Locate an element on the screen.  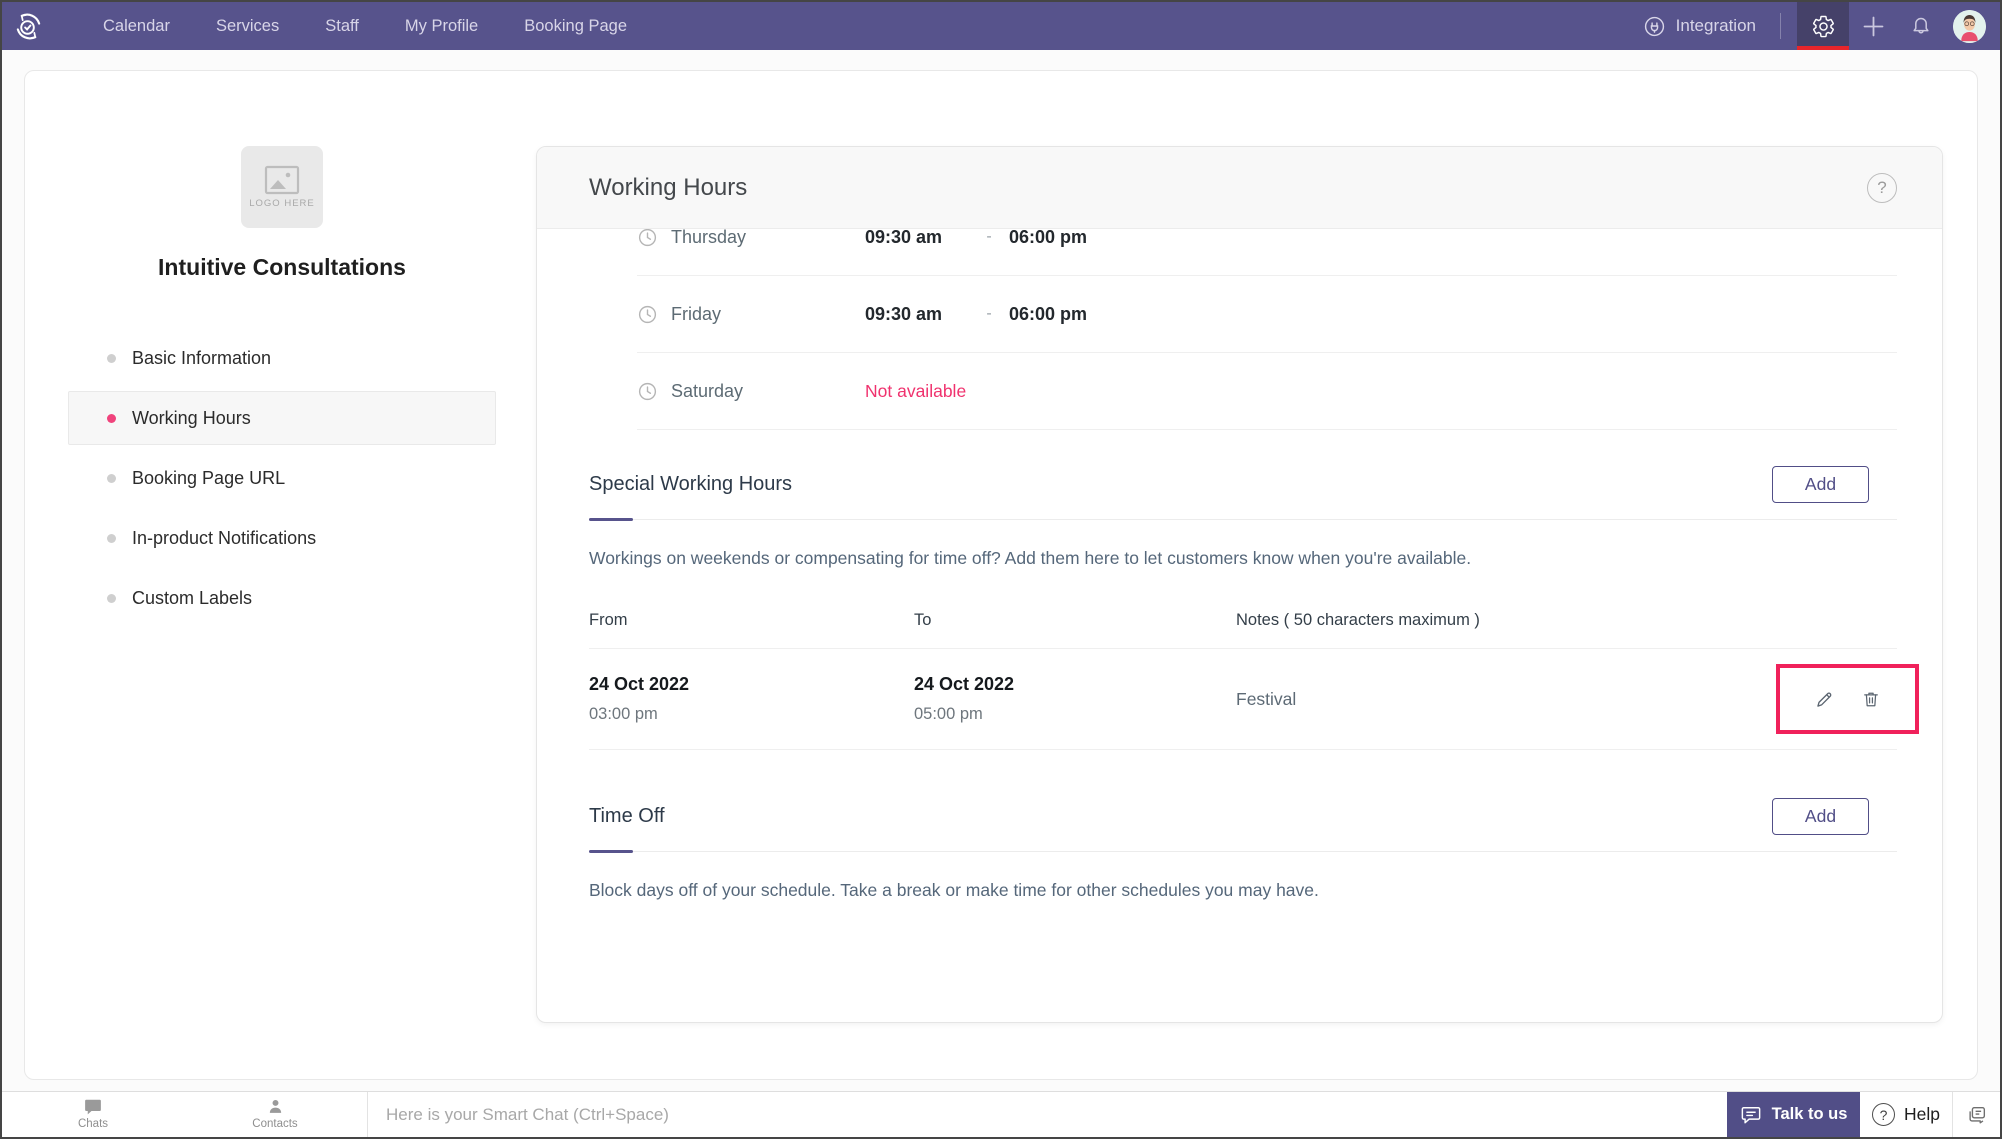
nav-item-calendar: Calendar is located at coordinates (136, 26).